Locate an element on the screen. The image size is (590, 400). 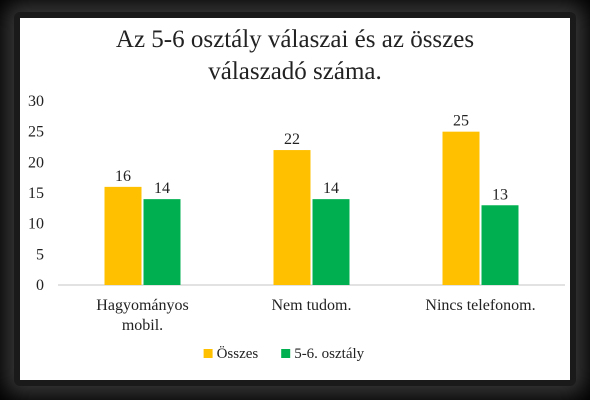
data-label: 25 is located at coordinates (461, 121).